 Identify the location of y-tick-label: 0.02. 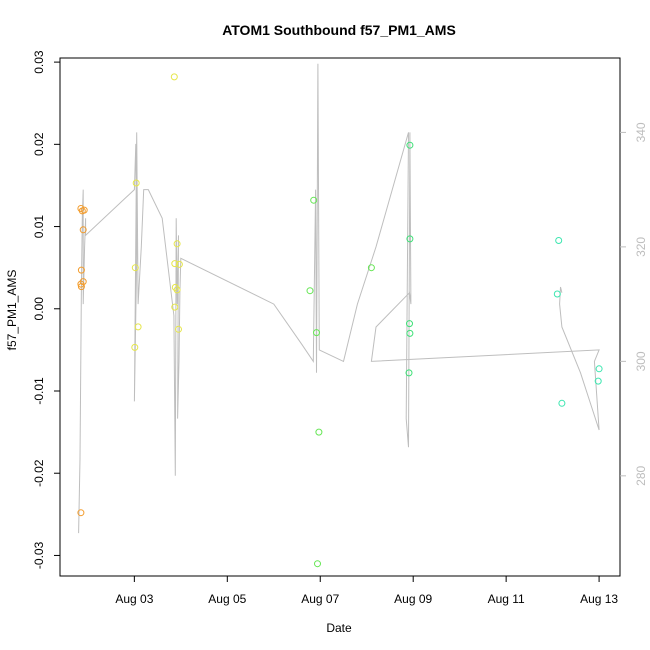
(39, 144).